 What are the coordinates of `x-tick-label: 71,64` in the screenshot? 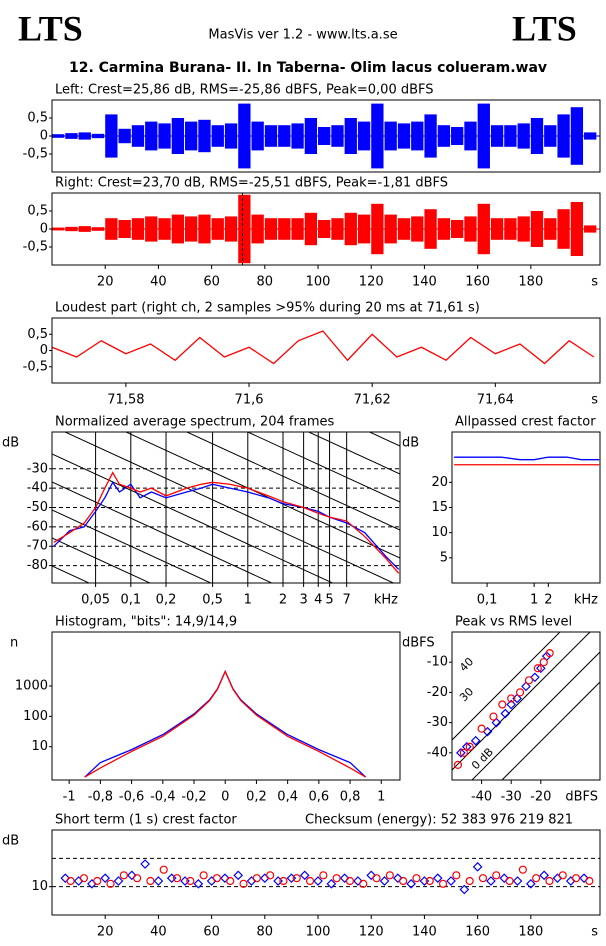 It's located at (495, 400).